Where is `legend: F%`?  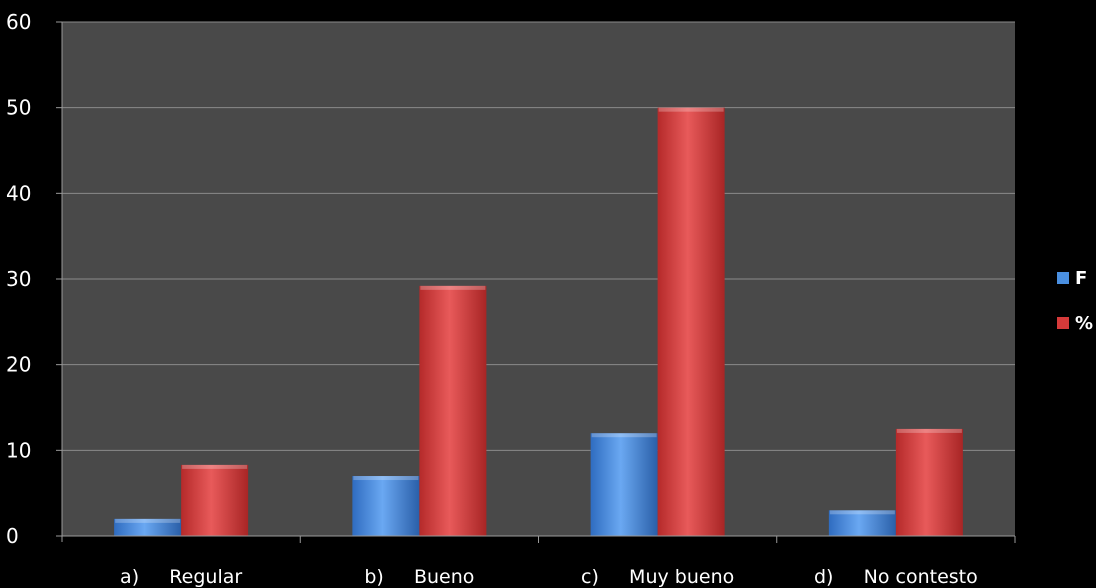
legend: F% is located at coordinates (1075, 301).